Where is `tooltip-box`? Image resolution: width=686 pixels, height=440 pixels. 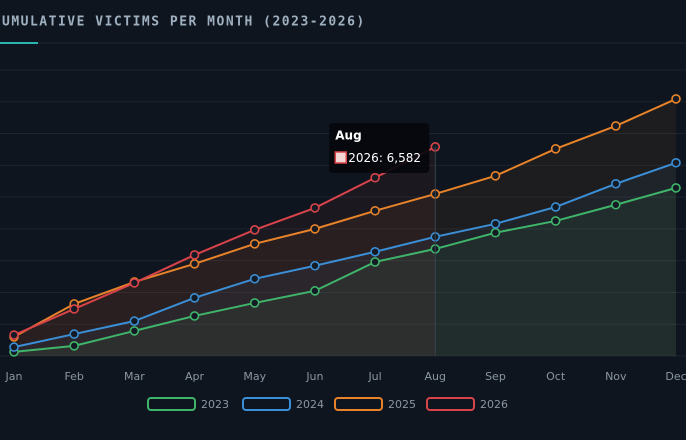
tooltip-box is located at coordinates (379, 148).